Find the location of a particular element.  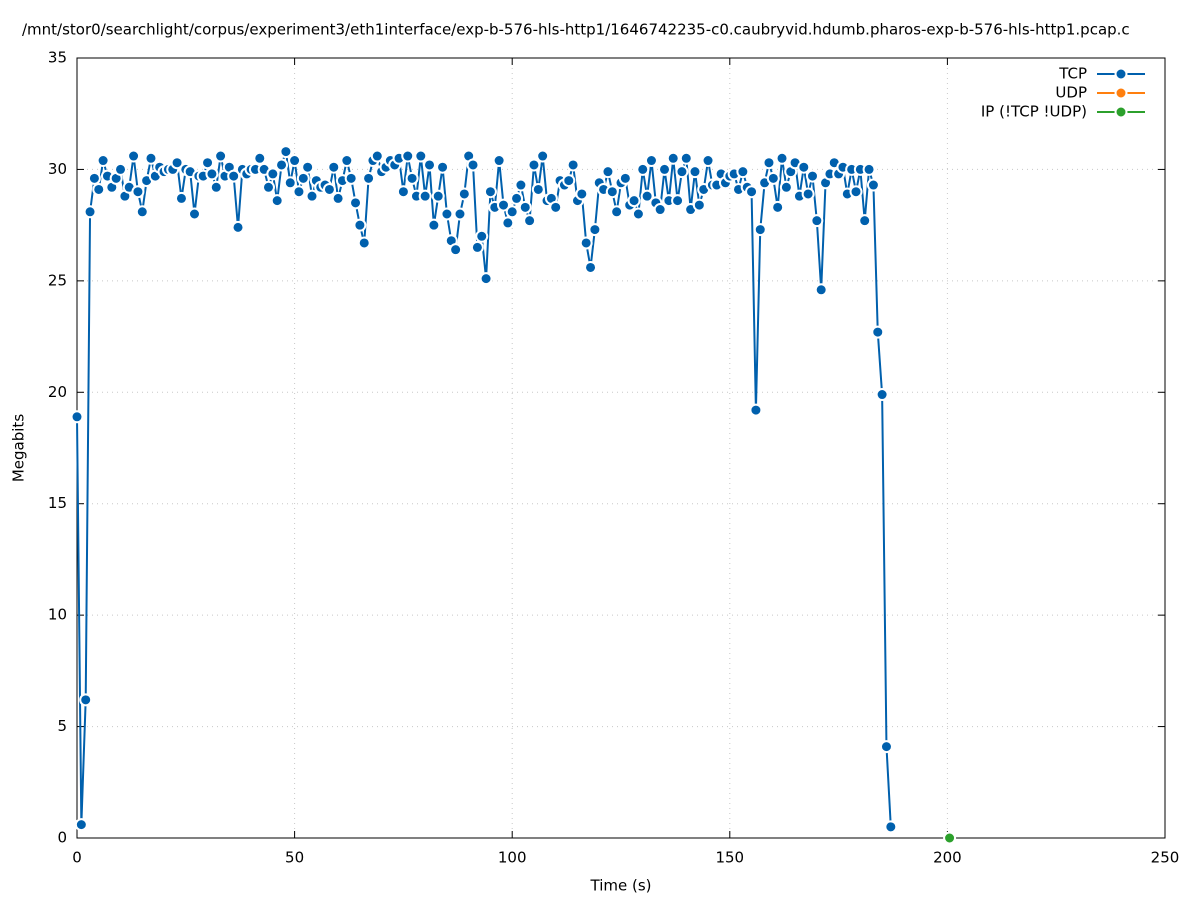

y-tick-label: 0 is located at coordinates (62, 838).